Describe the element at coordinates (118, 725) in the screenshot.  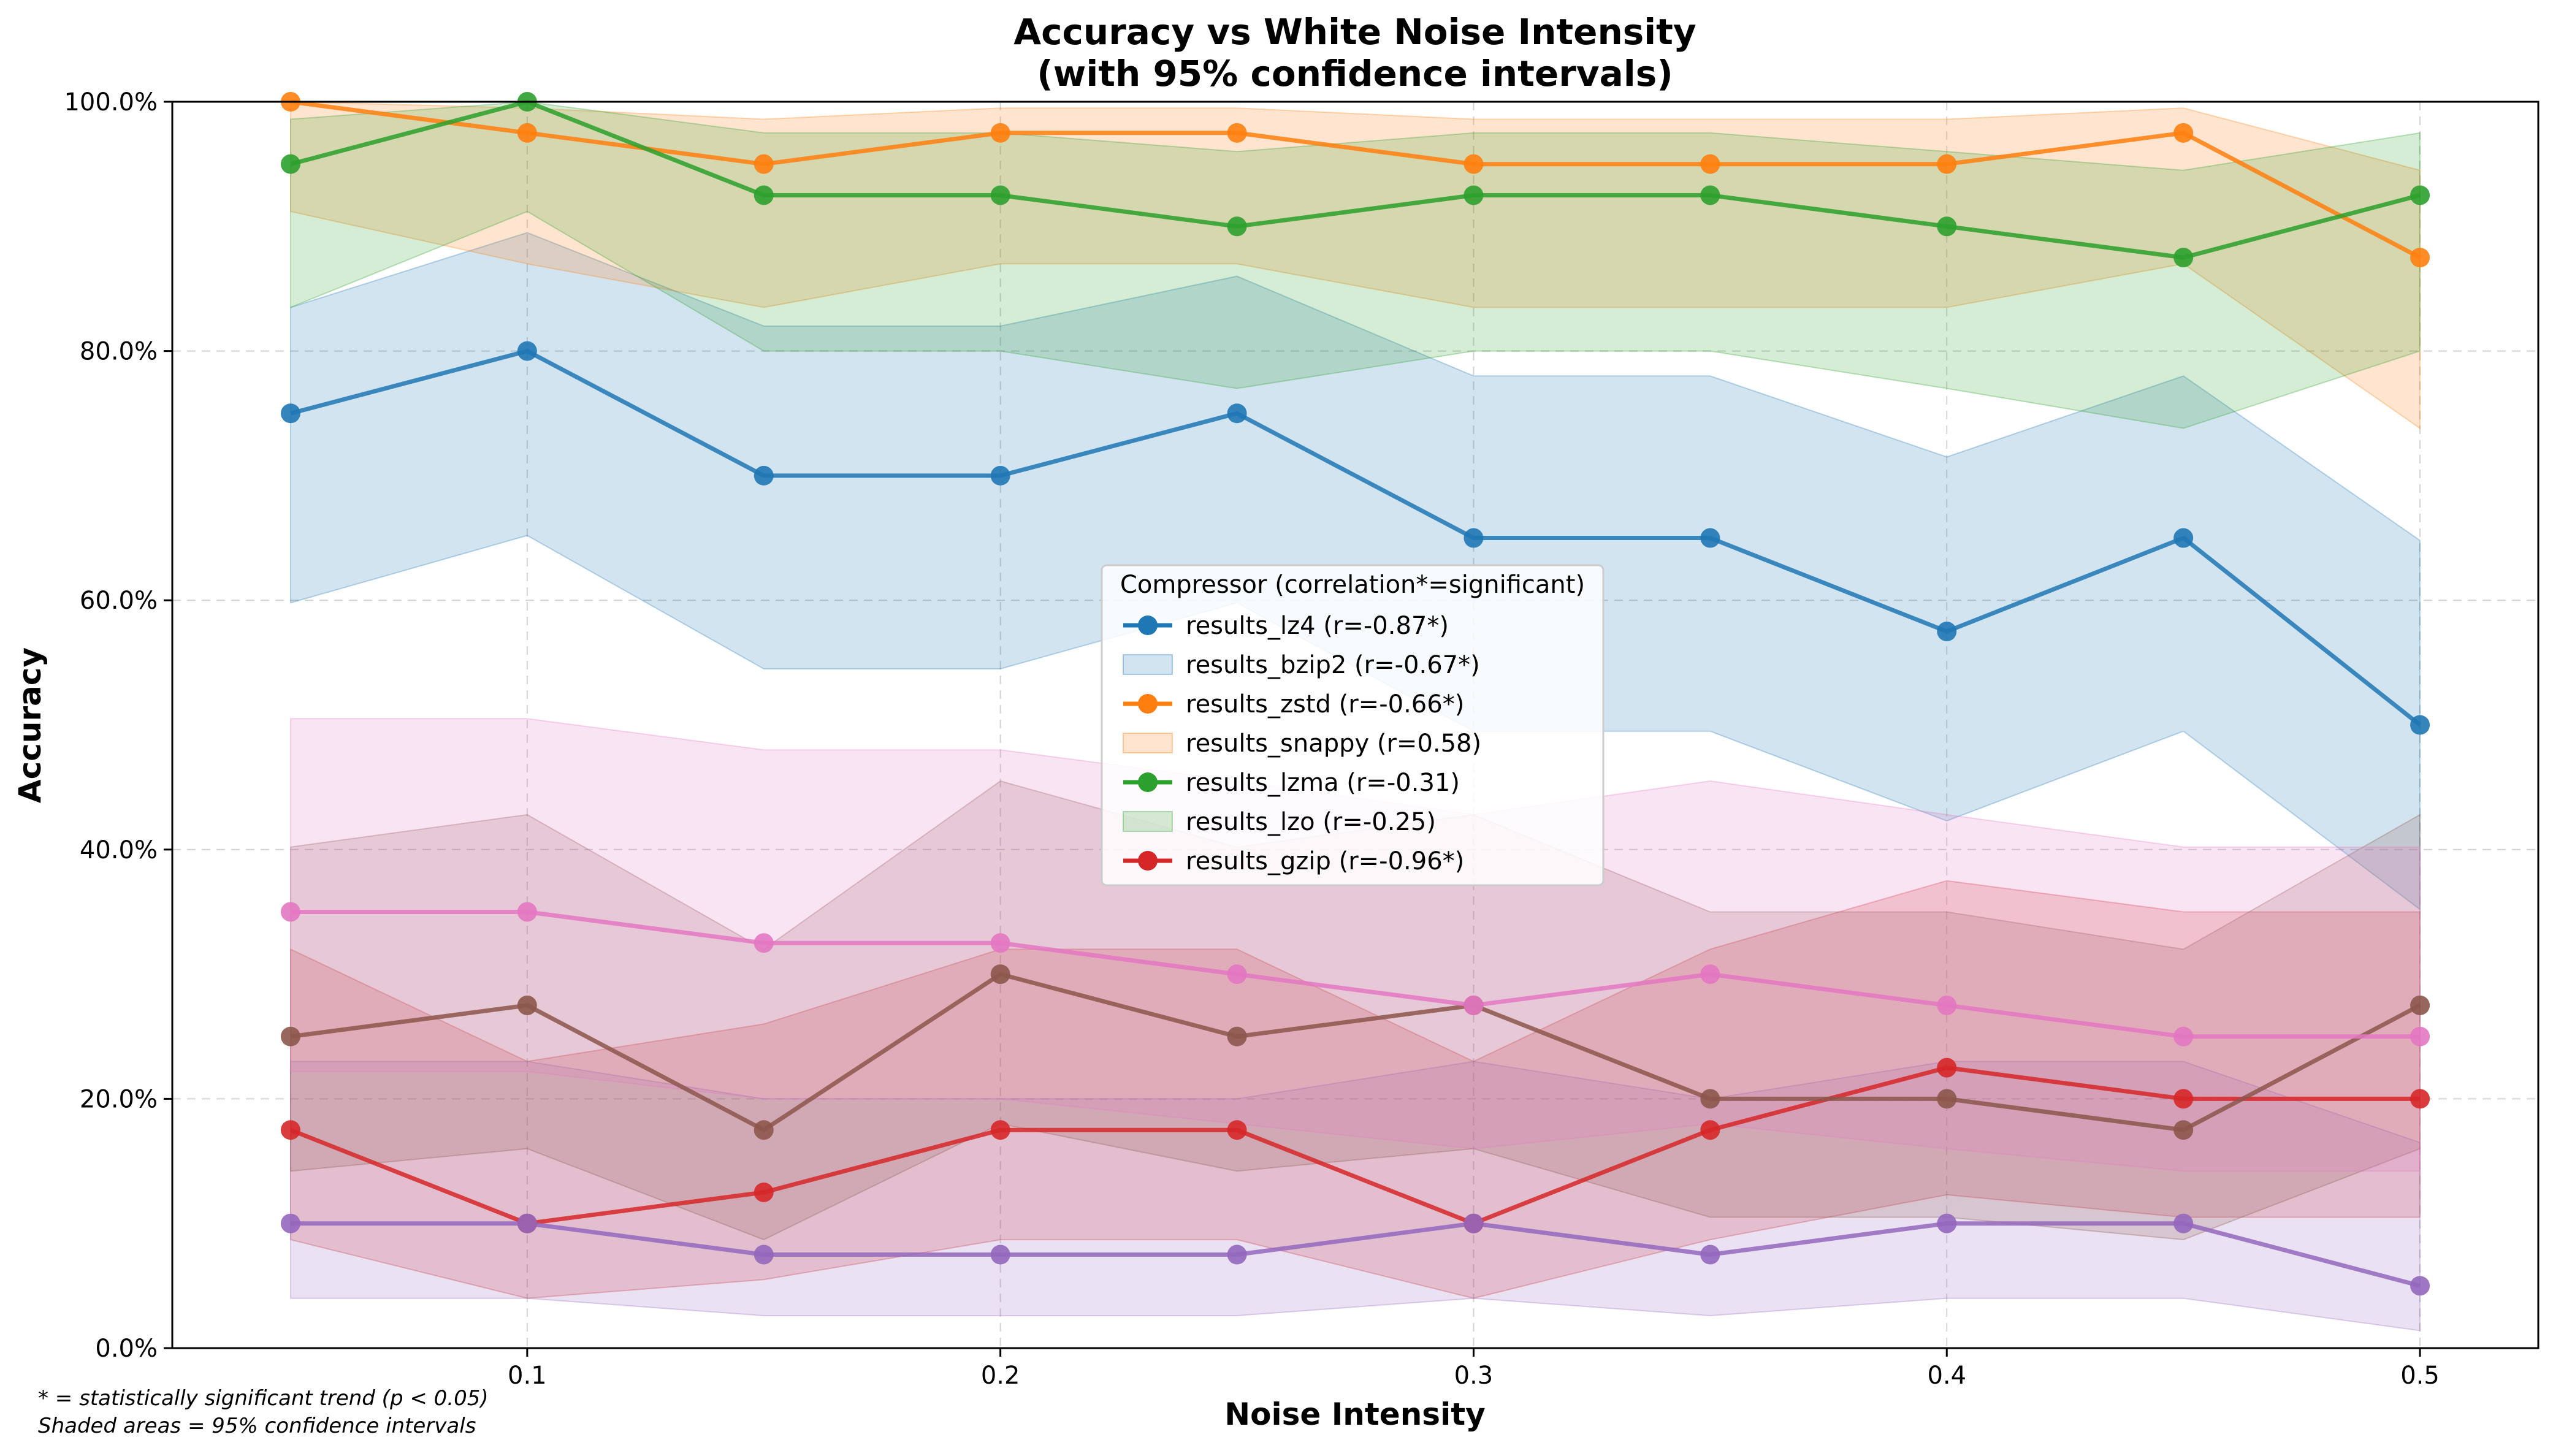
I see `y-axis-ticks: 0.0% 20.0% 40.0% 60.0% 80.0% 100.0%` at that location.